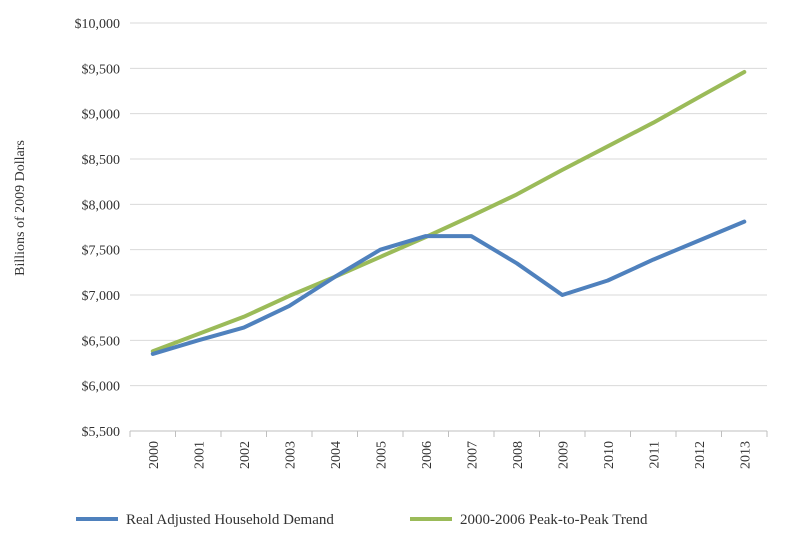 The width and height of the screenshot is (790, 553). Describe the element at coordinates (290, 455) in the screenshot. I see `x-tick-label: 2003` at that location.